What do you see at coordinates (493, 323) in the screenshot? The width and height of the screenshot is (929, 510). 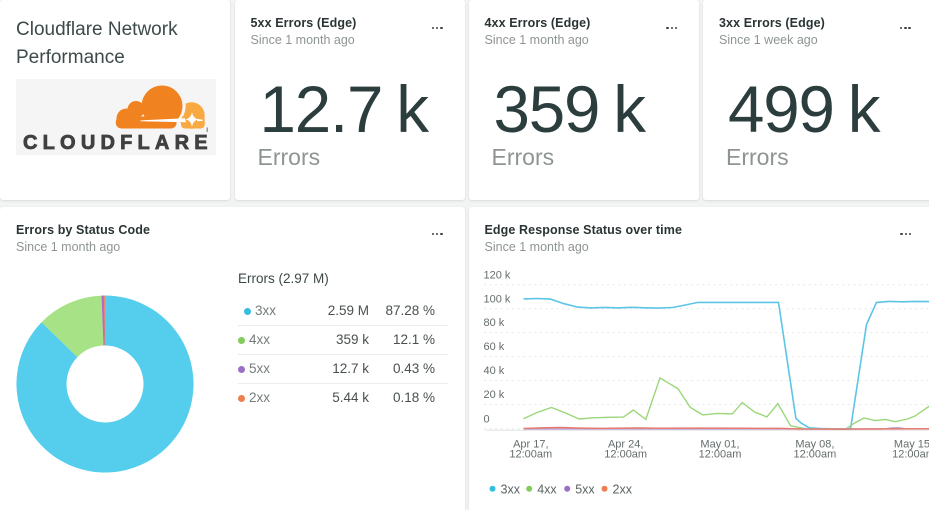 I see `svg-text: 80 k` at bounding box center [493, 323].